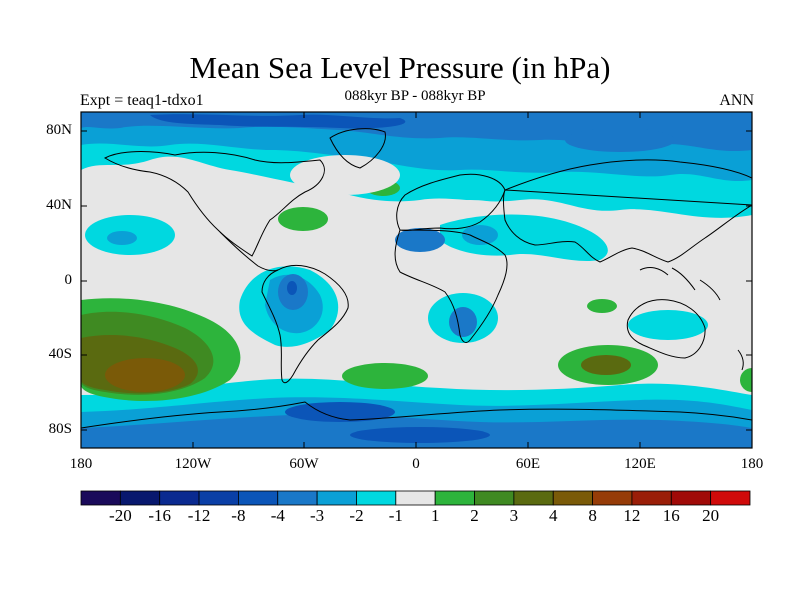 Image resolution: width=800 pixels, height=600 pixels. What do you see at coordinates (385, 376) in the screenshot?
I see `south-atlantic-high` at bounding box center [385, 376].